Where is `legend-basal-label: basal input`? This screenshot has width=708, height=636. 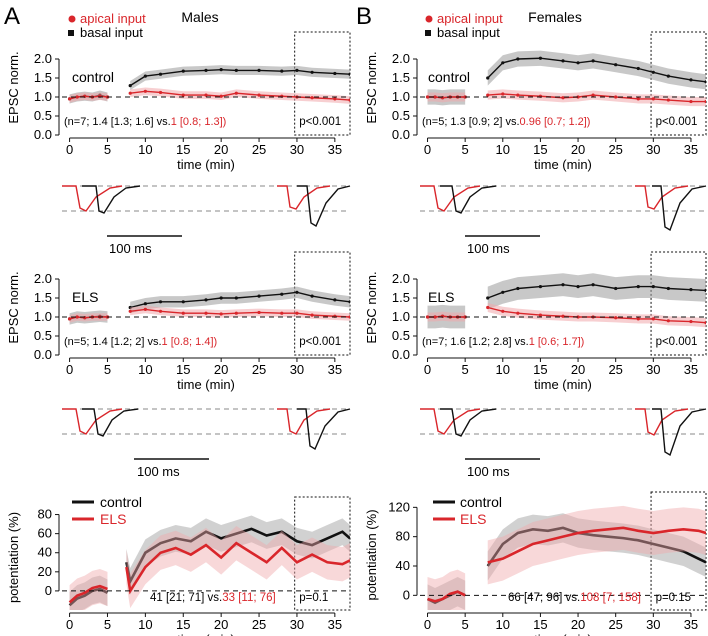 legend-basal-label: basal input is located at coordinates (468, 32).